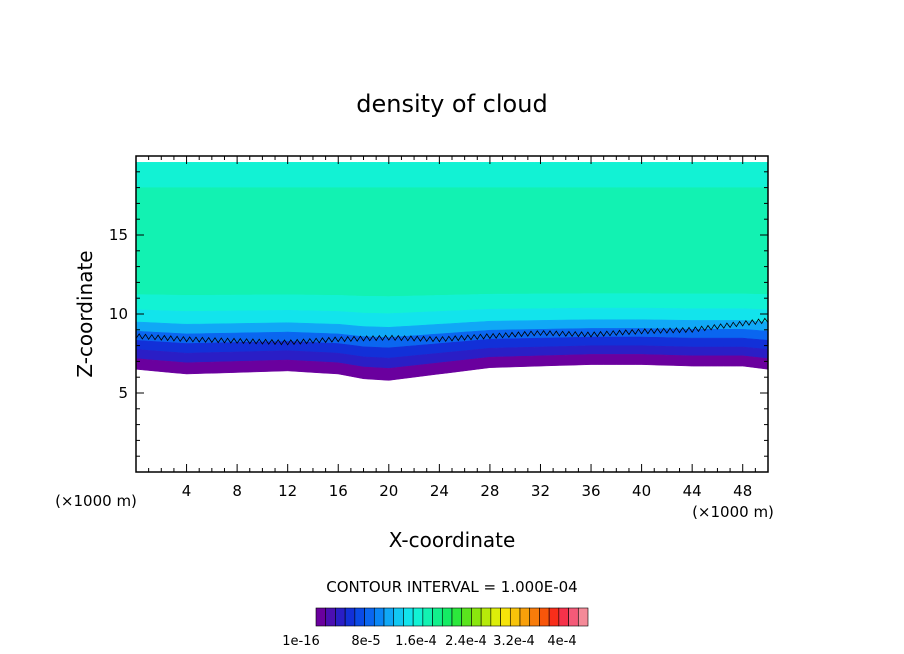 The width and height of the screenshot is (904, 654). Describe the element at coordinates (96, 501) in the screenshot. I see `z-unit-label: (×1000 m)` at that location.